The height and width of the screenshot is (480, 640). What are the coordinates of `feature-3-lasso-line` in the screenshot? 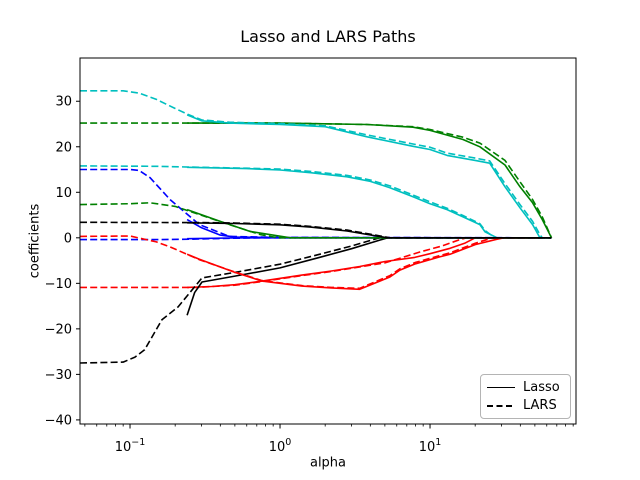 It's located at (369, 202).